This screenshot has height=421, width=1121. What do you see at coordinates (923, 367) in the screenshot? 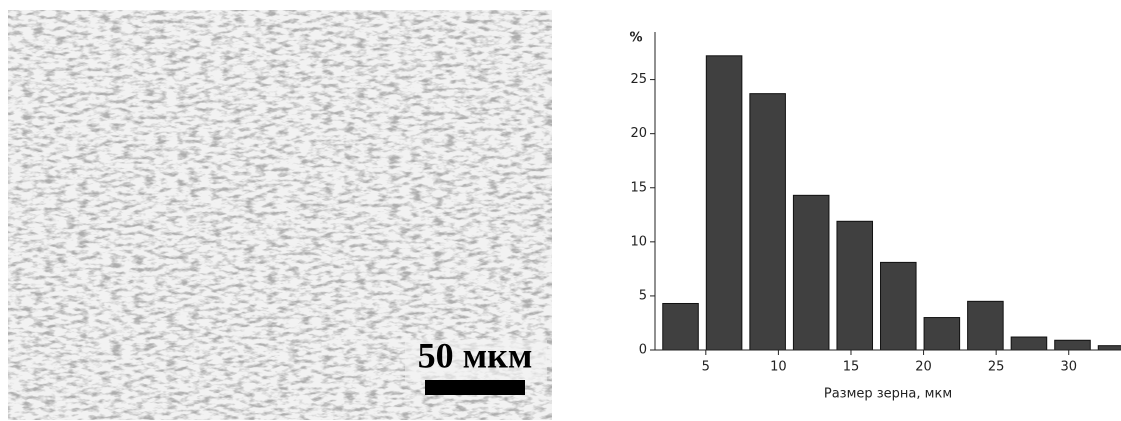
I see `x-tick-label: 20` at bounding box center [923, 367].